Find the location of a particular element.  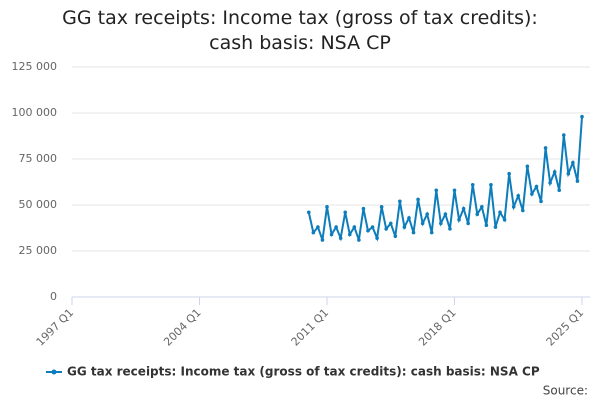

y-tick-label: 50 000 is located at coordinates (38, 204).